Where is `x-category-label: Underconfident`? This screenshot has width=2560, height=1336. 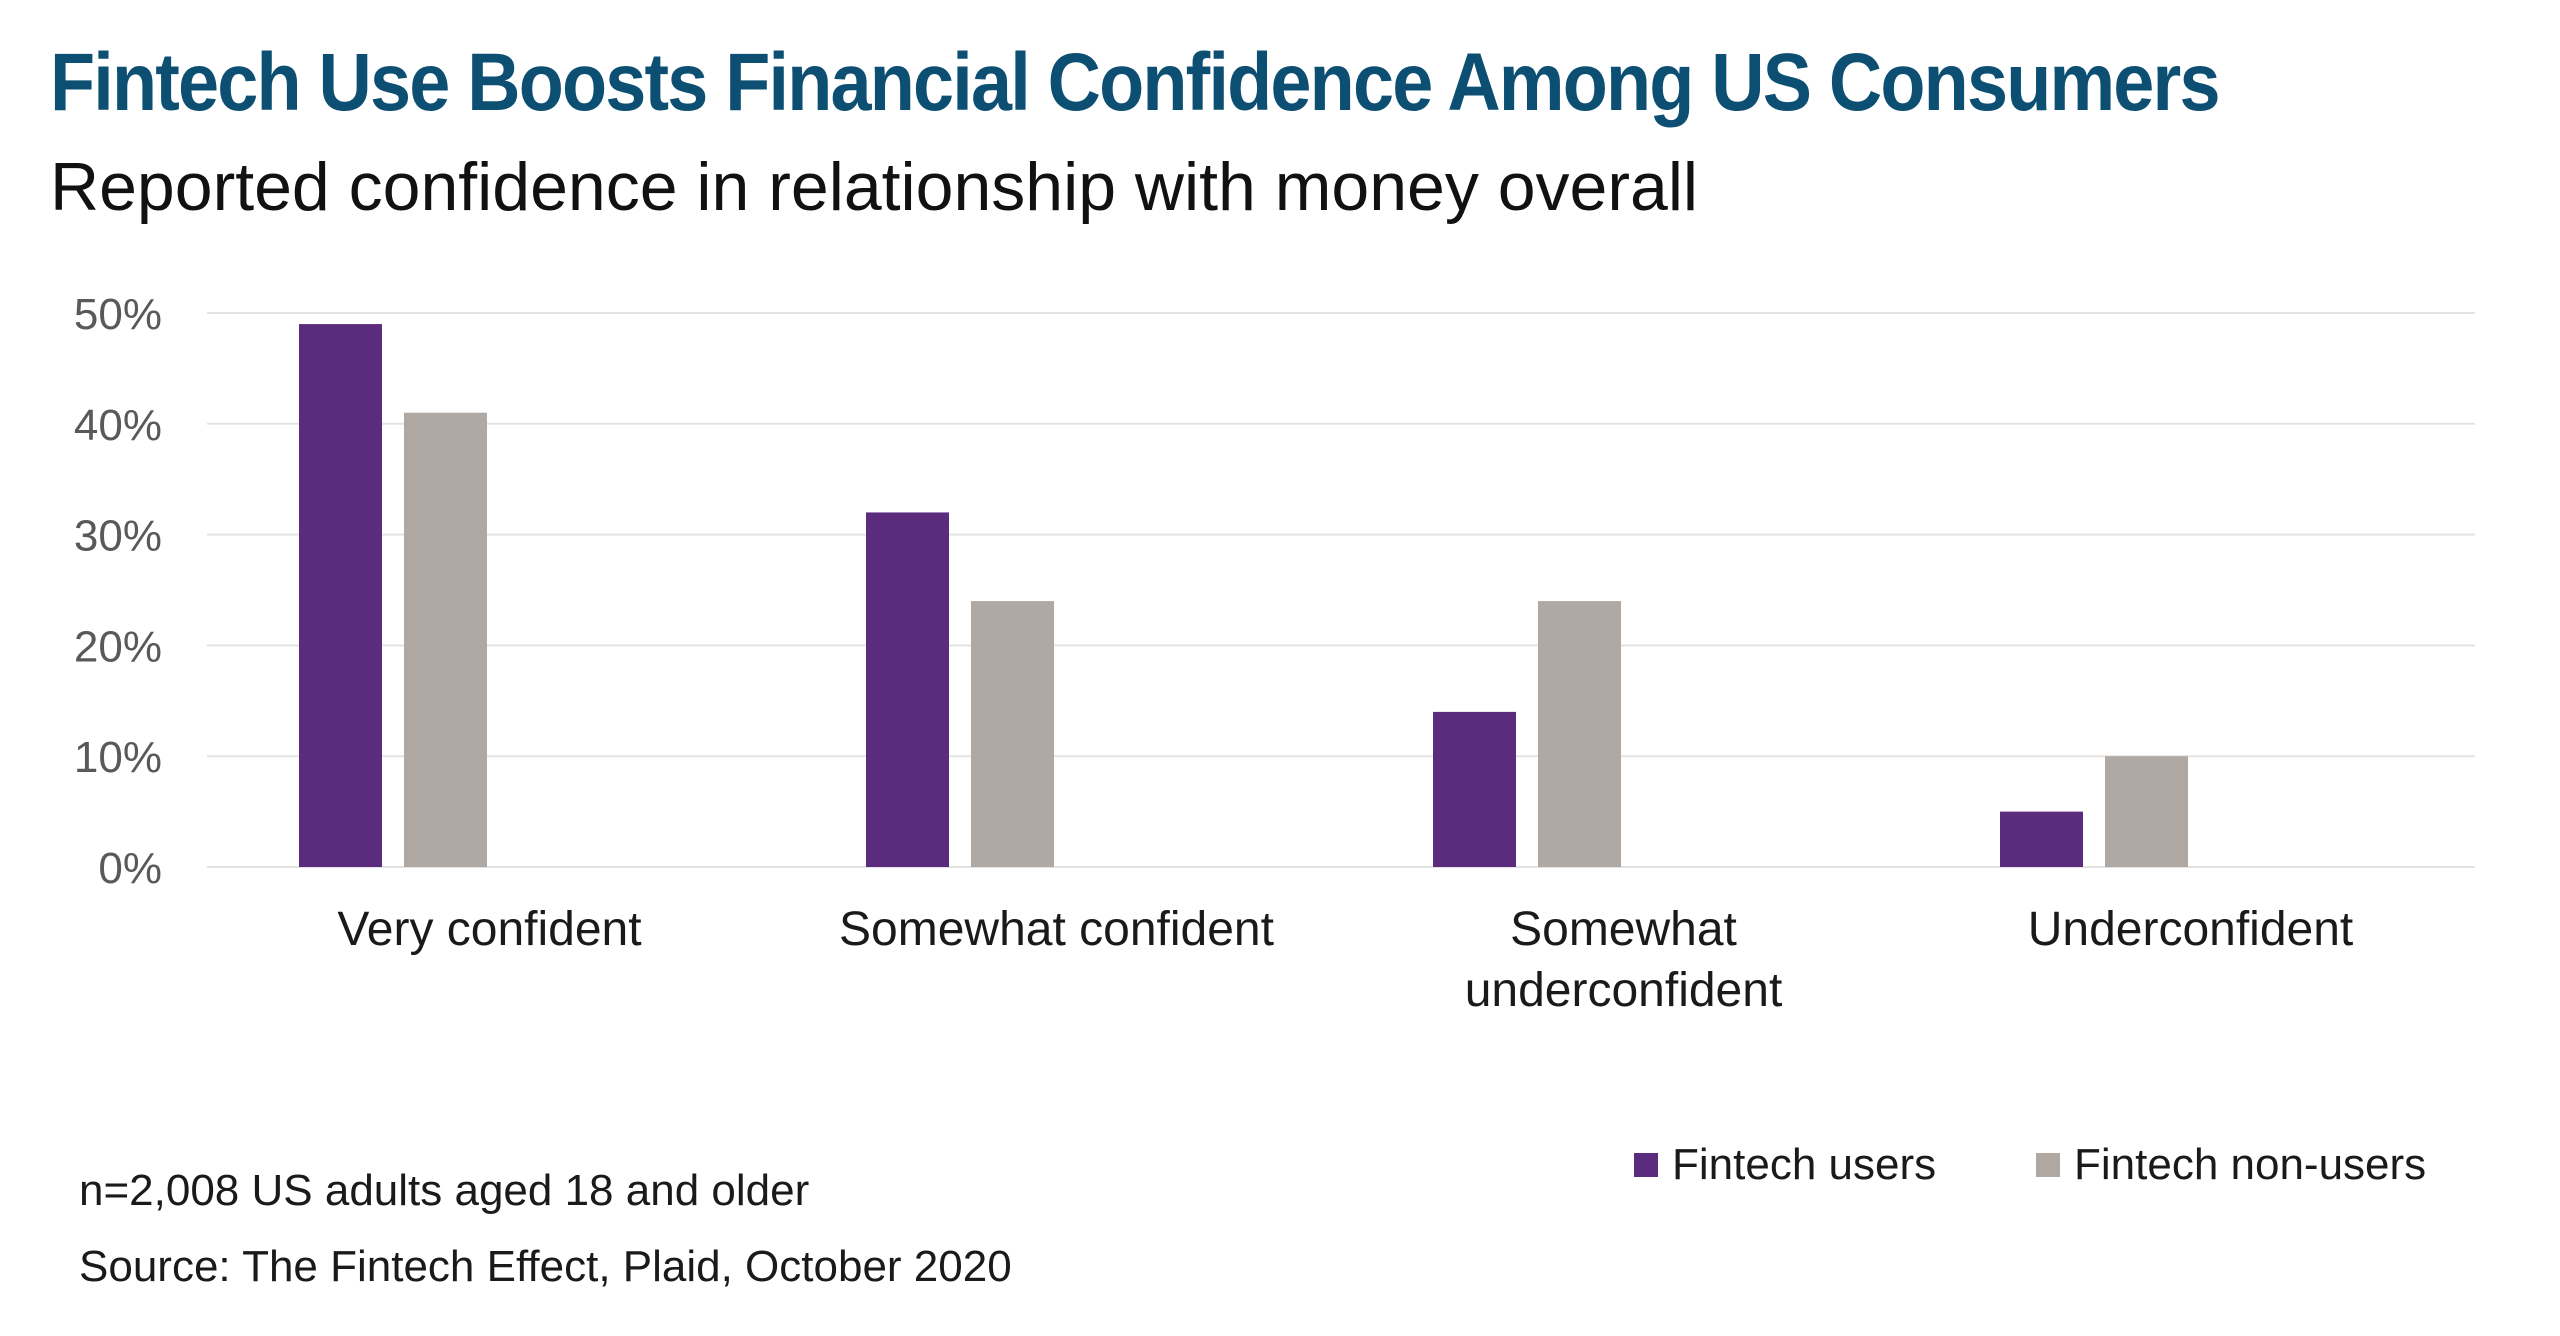 x-category-label: Underconfident is located at coordinates (2191, 929).